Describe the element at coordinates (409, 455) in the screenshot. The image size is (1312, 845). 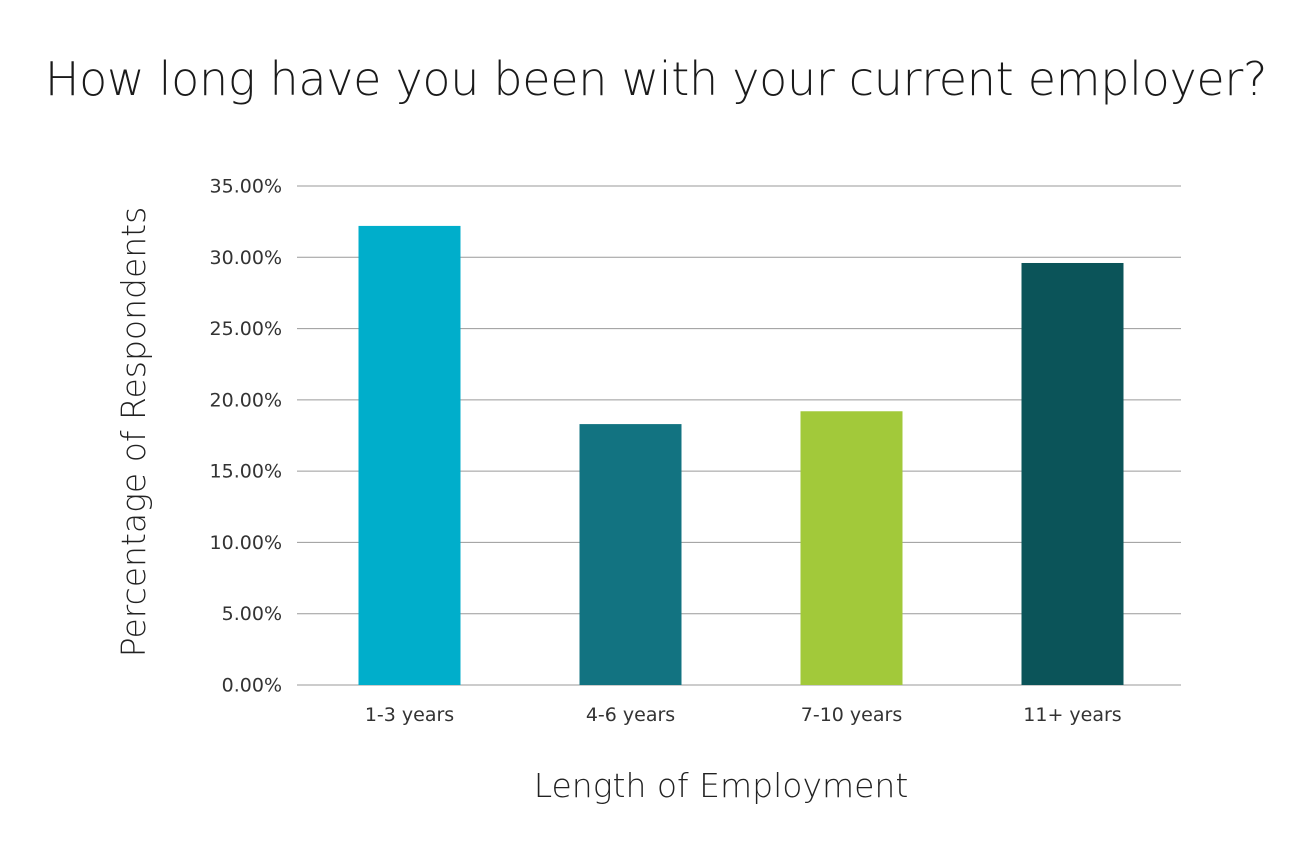
I see `bar-1-3-years` at that location.